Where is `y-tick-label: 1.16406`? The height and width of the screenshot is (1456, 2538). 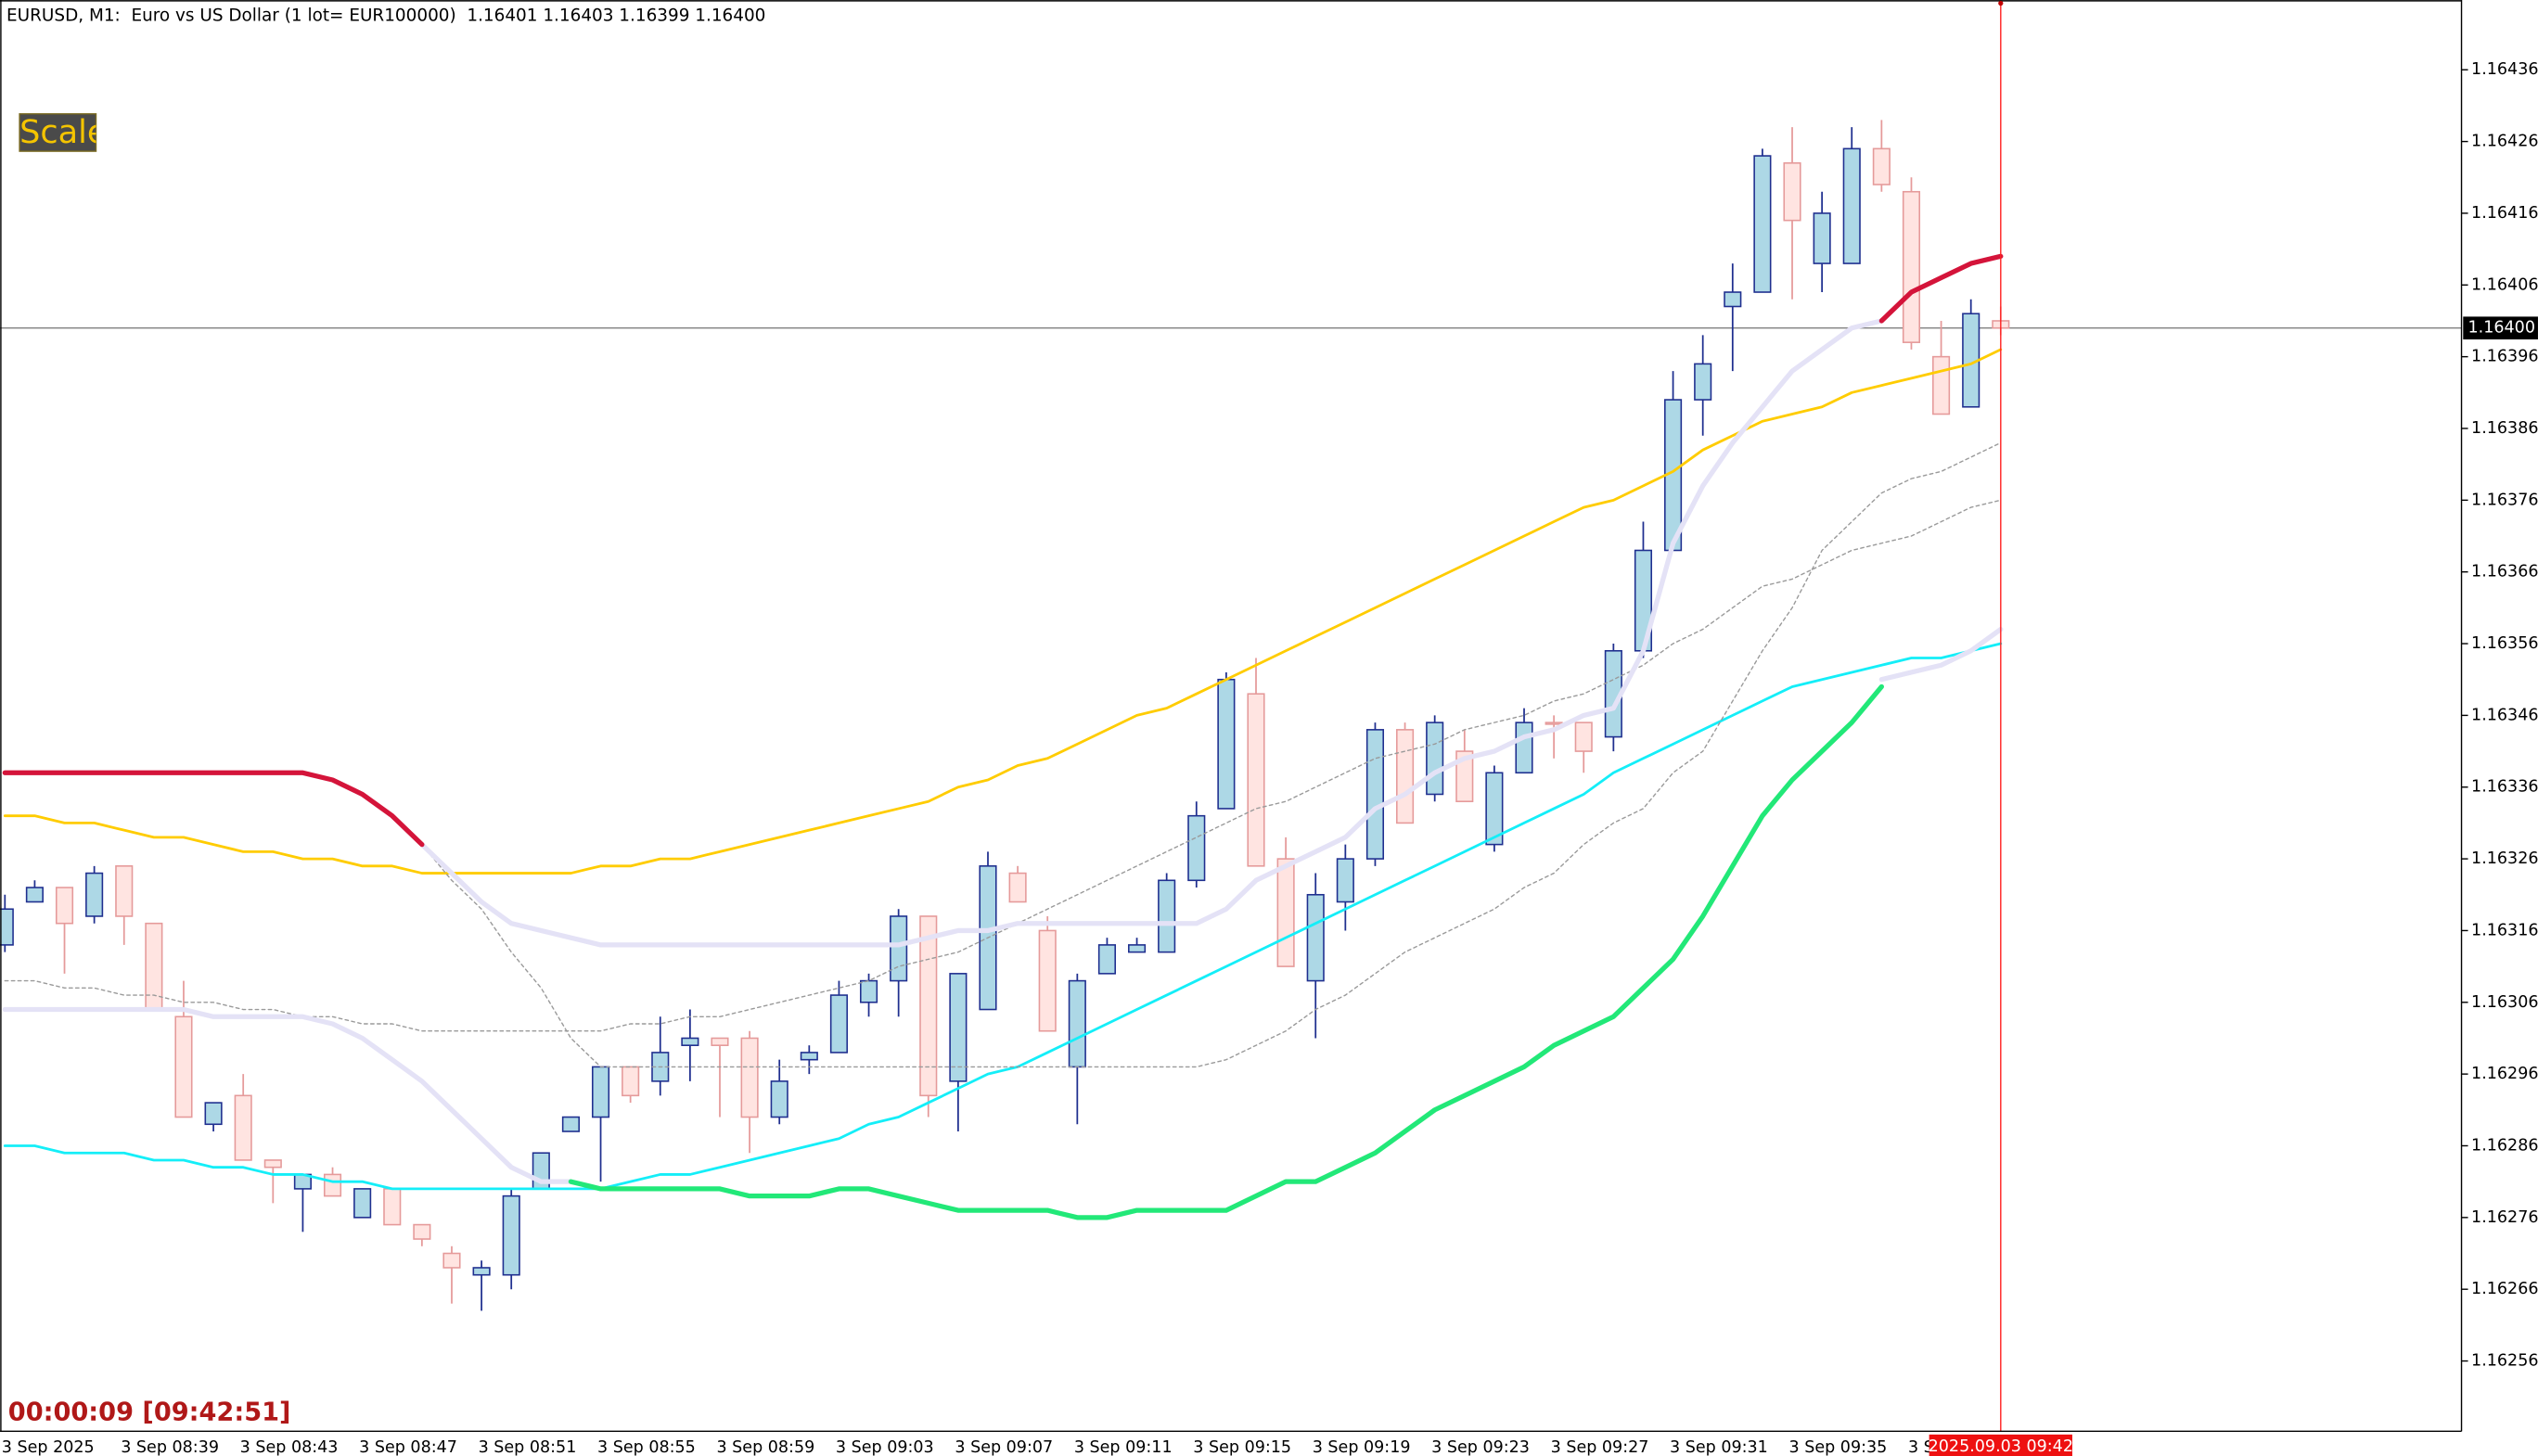 y-tick-label: 1.16406 is located at coordinates (2505, 284).